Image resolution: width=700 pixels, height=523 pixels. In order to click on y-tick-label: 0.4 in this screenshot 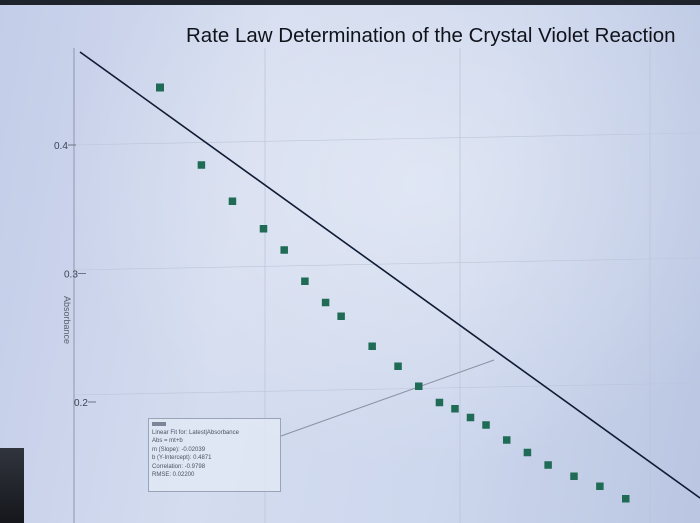, I will do `click(61, 146)`.